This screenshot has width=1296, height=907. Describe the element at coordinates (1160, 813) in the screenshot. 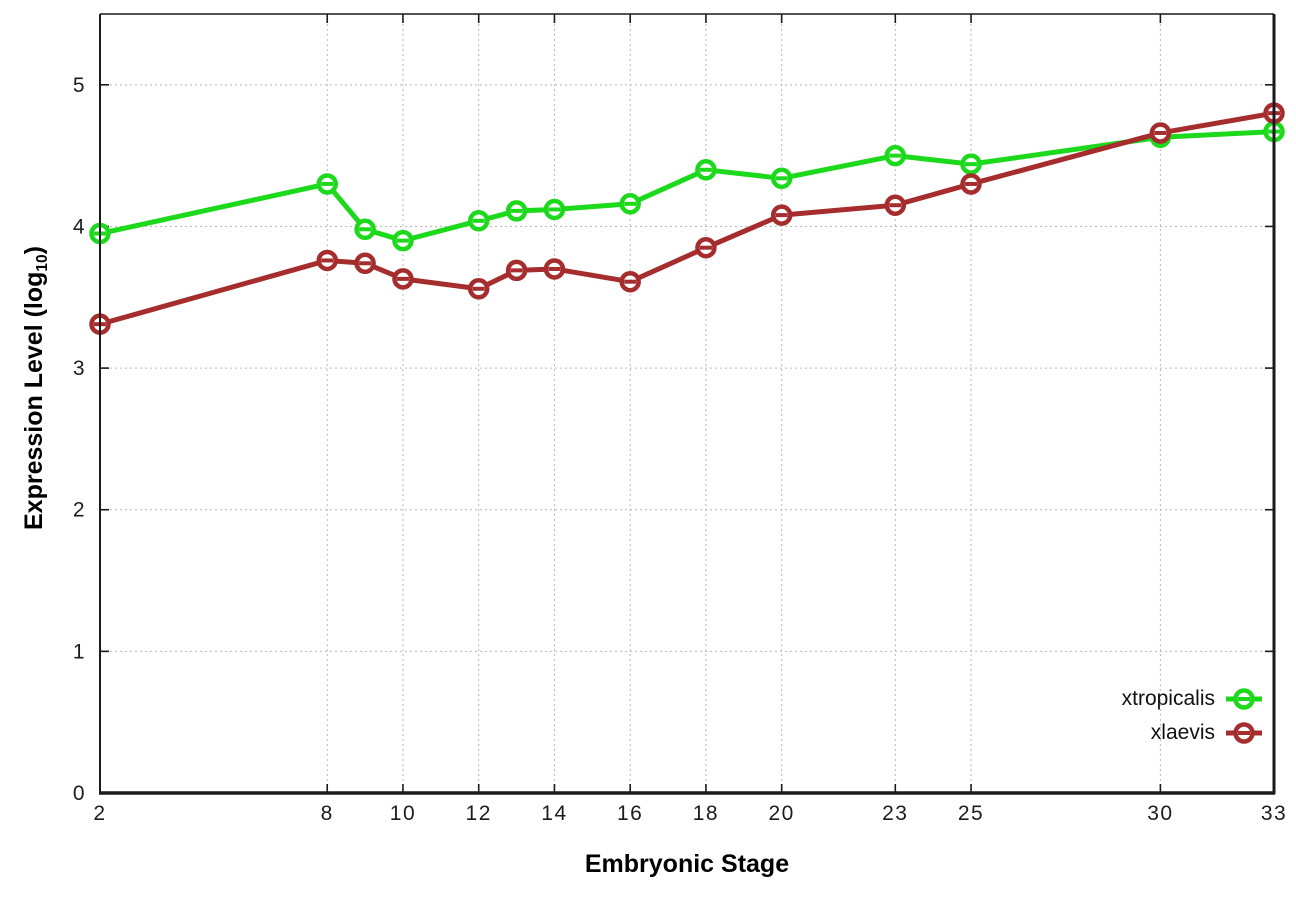

I see `x-tick-label: 30` at that location.